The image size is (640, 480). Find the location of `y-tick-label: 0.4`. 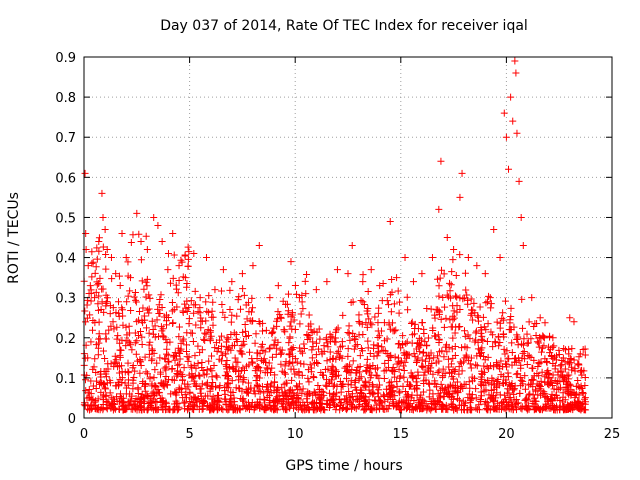

y-tick-label: 0.4 is located at coordinates (65, 259).